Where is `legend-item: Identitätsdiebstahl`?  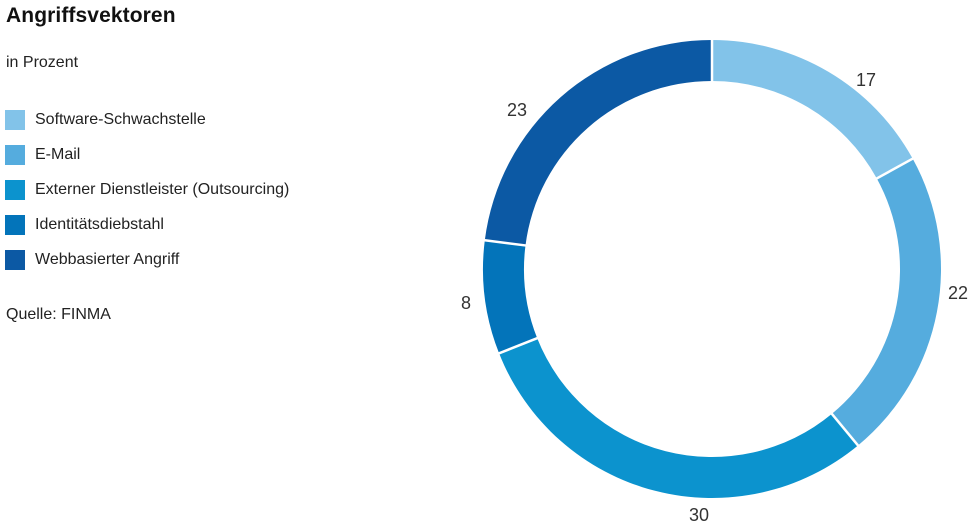
legend-item: Identitätsdiebstahl is located at coordinates (147, 225).